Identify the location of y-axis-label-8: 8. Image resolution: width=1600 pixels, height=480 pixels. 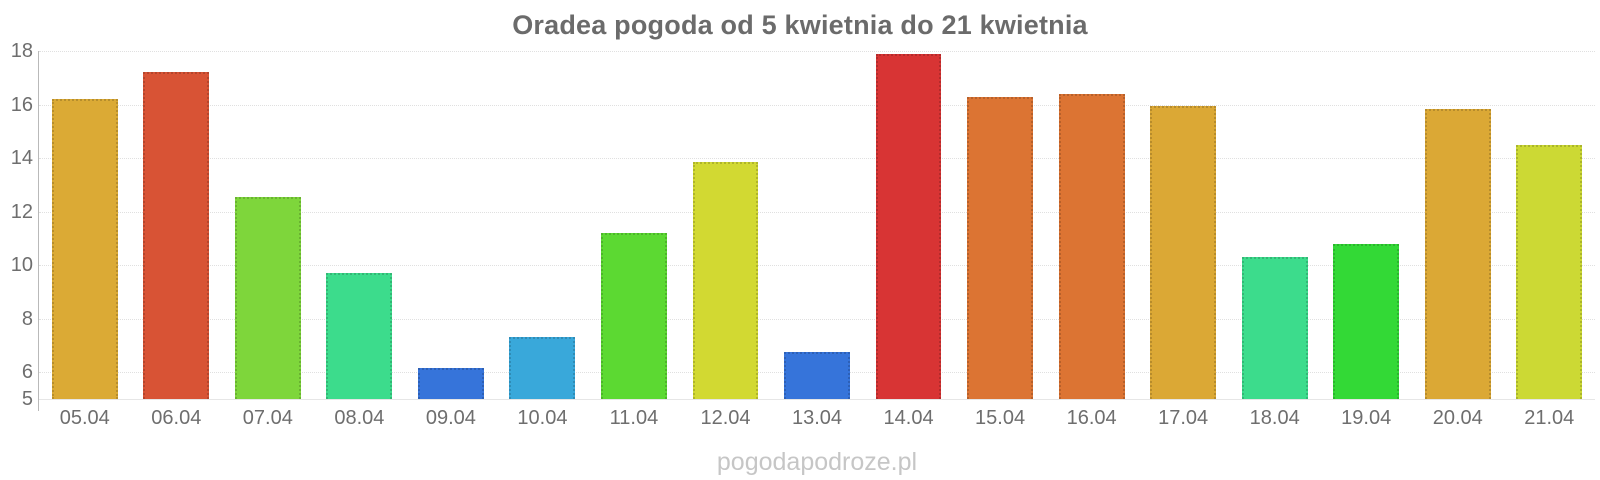
(27, 318).